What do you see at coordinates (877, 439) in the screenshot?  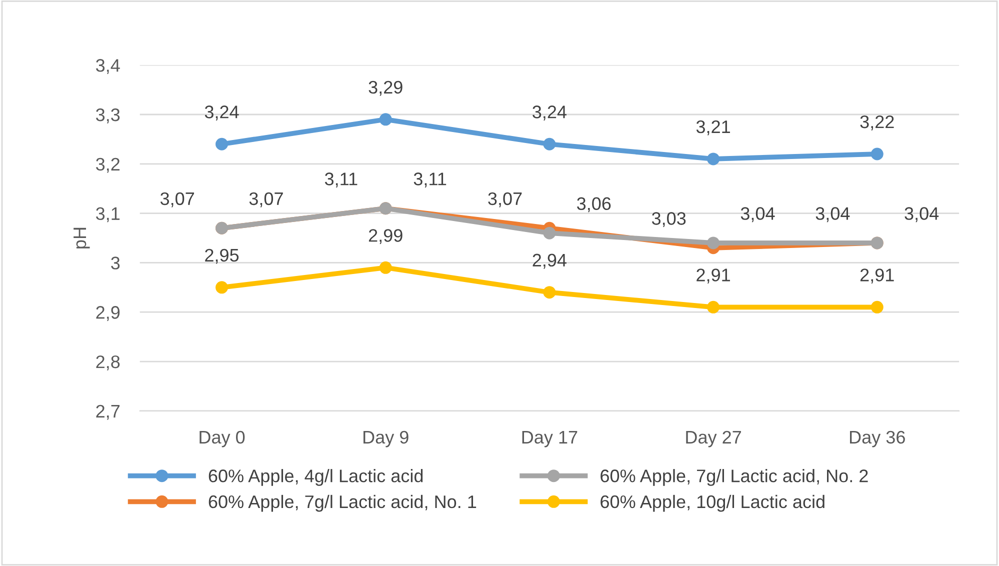 I see `x-tick-label: Day 36` at bounding box center [877, 439].